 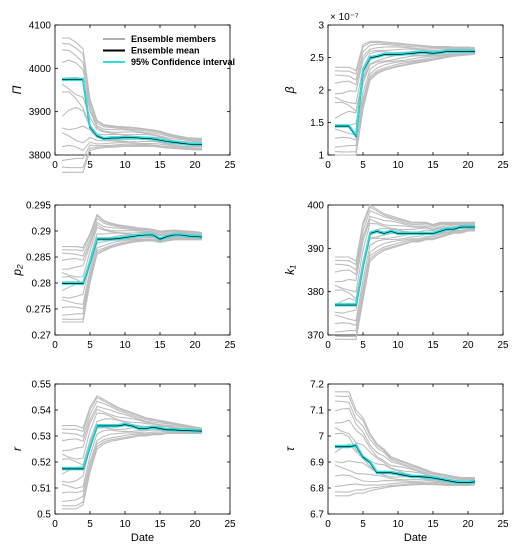 What do you see at coordinates (315, 206) in the screenshot?
I see `y-tick-label: 400` at bounding box center [315, 206].